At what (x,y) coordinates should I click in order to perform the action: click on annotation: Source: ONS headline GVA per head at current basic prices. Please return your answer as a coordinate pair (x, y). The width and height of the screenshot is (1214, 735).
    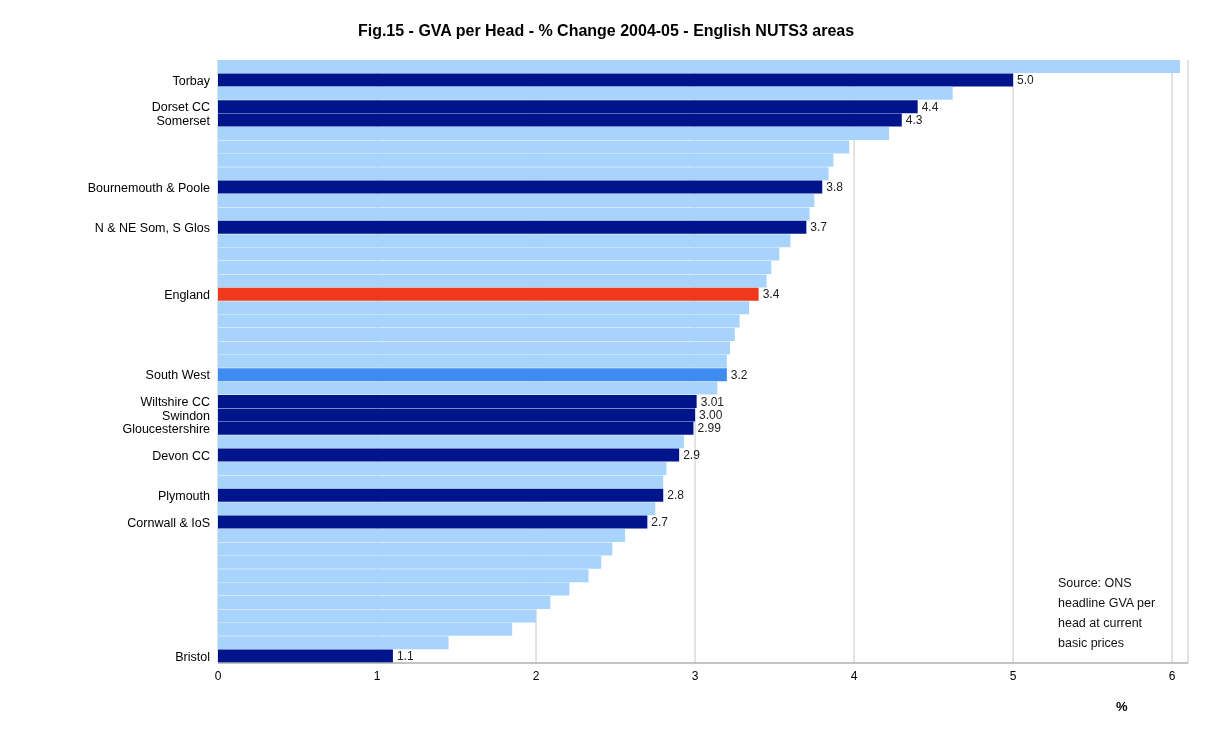
    Looking at the image, I should click on (1107, 613).